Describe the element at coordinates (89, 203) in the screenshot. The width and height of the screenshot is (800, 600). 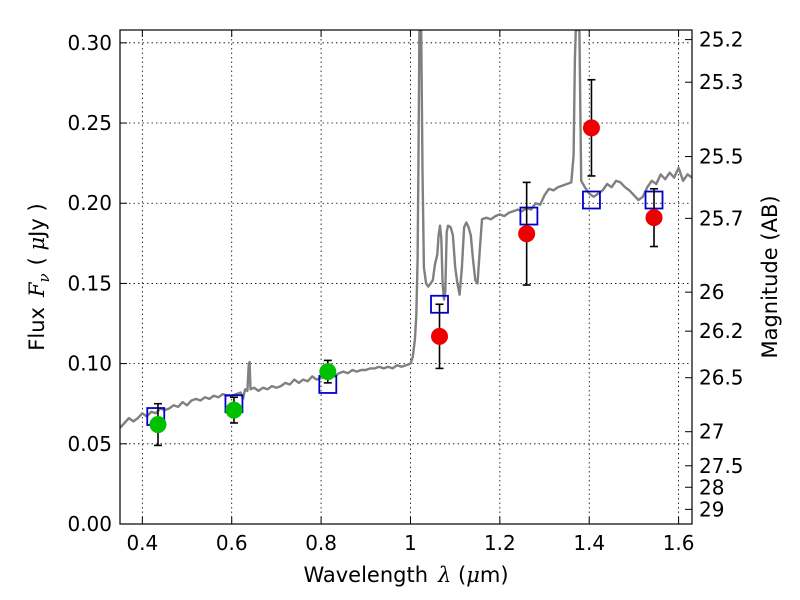
I see `y-tick-label: 0.20` at that location.